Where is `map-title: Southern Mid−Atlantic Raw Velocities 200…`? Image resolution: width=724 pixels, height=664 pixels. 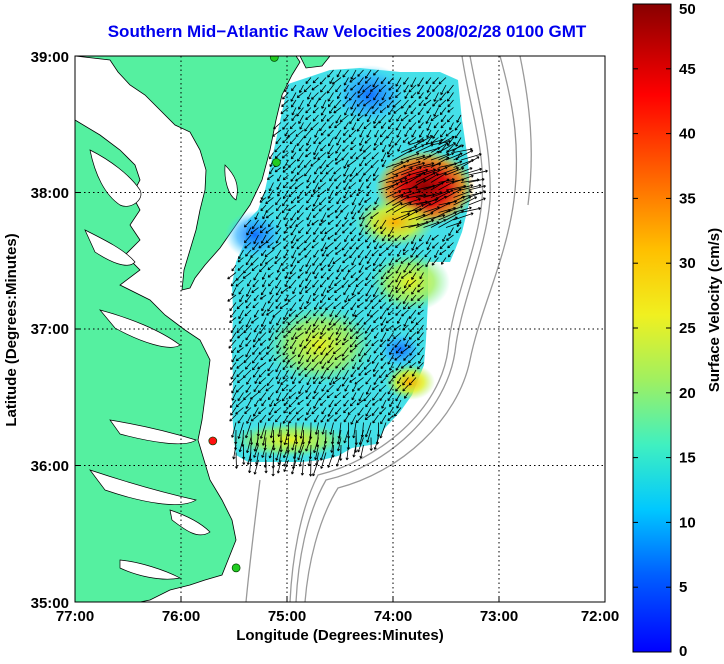
map-title: Southern Mid−Atlantic Raw Velocities 200… is located at coordinates (347, 31).